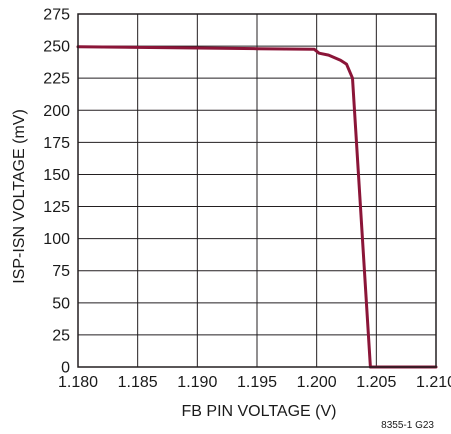  I want to click on y-tick-label: 50, so click(61, 303).